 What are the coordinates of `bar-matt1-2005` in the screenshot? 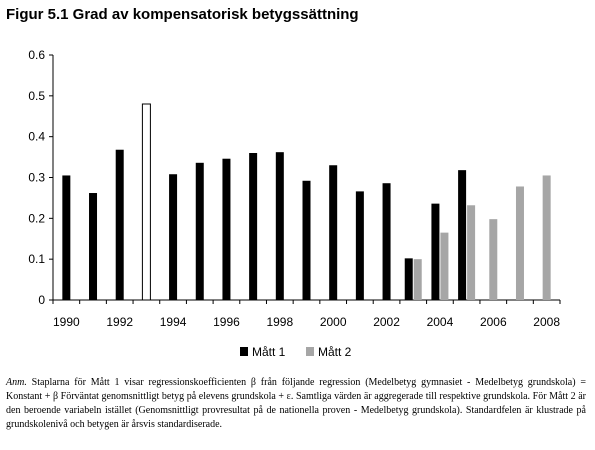 It's located at (462, 235).